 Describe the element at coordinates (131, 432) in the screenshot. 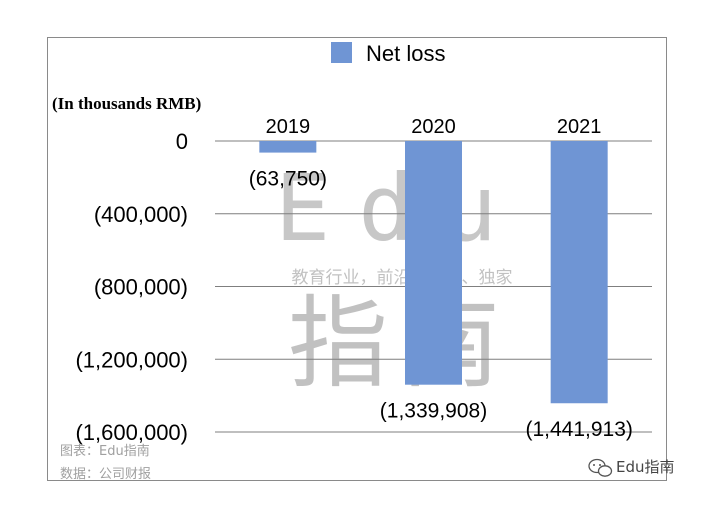

I see `y-tick-label: (1,600,000)` at that location.